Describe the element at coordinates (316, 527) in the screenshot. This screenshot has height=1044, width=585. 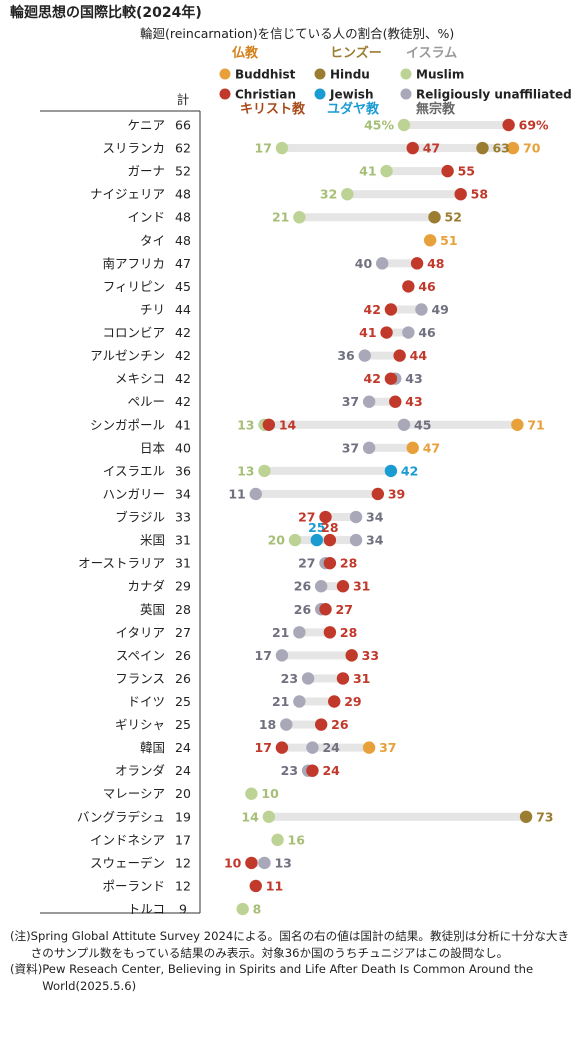
I see `value-label-jewish: 25` at that location.